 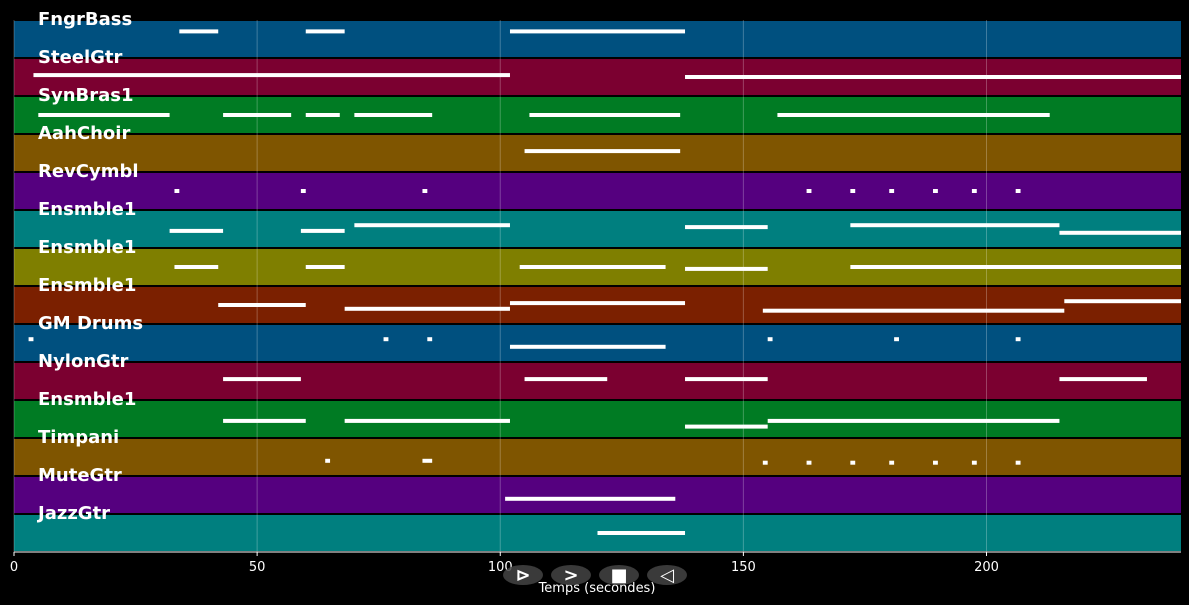 What do you see at coordinates (597, 588) in the screenshot?
I see `x-axis-label: Temps (secondes)` at bounding box center [597, 588].